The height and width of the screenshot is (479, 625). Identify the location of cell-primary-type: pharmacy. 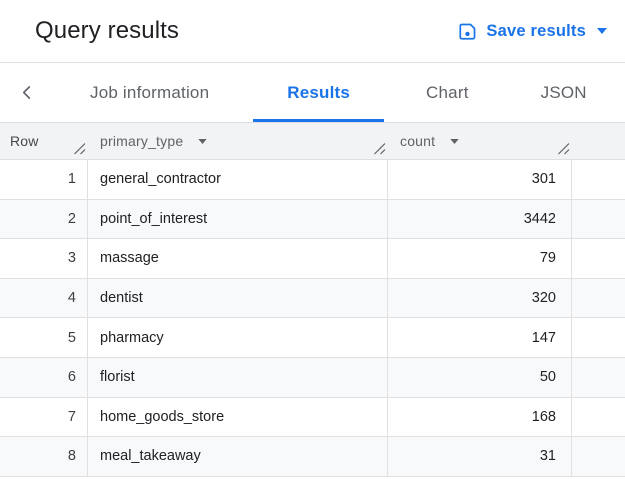
(238, 337).